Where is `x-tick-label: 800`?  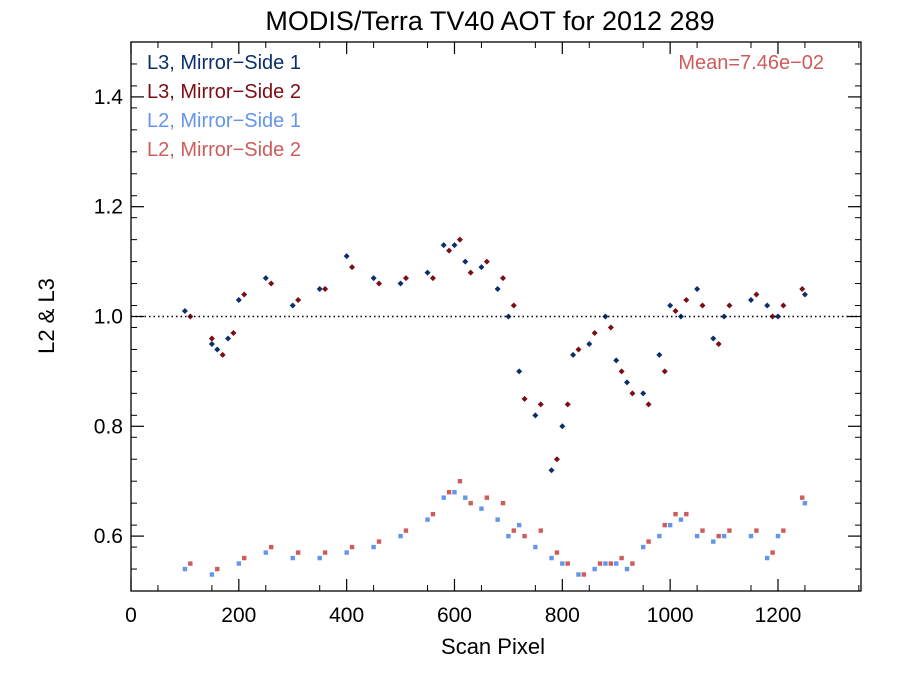
x-tick-label: 800 is located at coordinates (562, 615).